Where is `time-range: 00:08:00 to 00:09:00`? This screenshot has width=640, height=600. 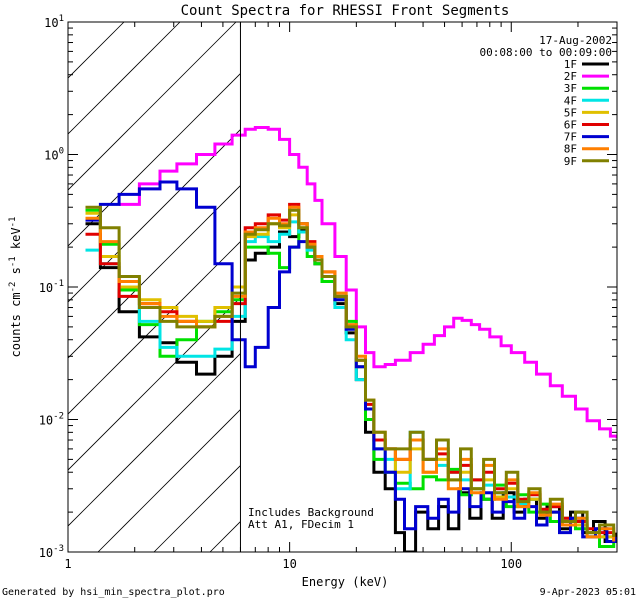 time-range: 00:08:00 to 00:09:00 is located at coordinates (546, 52).